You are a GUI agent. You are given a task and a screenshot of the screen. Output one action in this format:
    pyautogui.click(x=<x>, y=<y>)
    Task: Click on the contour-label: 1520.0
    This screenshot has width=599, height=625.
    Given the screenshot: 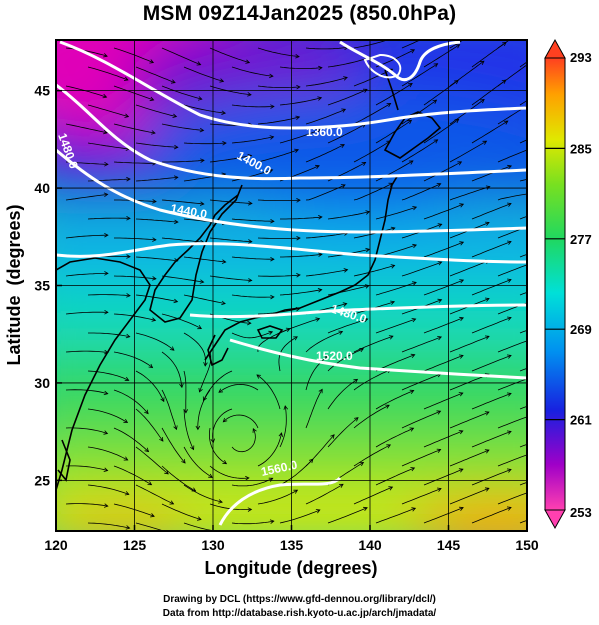 What is the action you would take?
    pyautogui.click(x=334, y=356)
    